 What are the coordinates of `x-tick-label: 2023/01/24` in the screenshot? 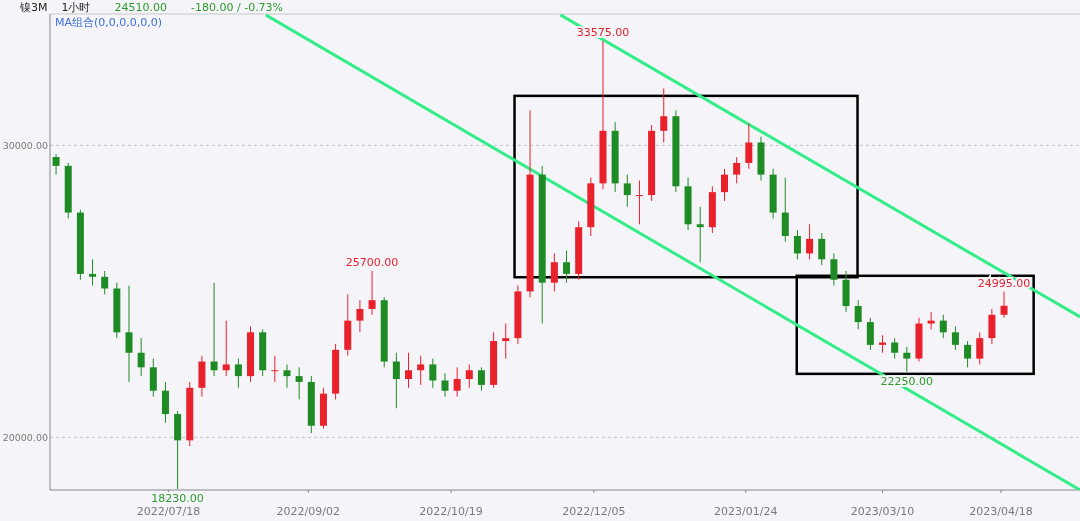 It's located at (746, 511).